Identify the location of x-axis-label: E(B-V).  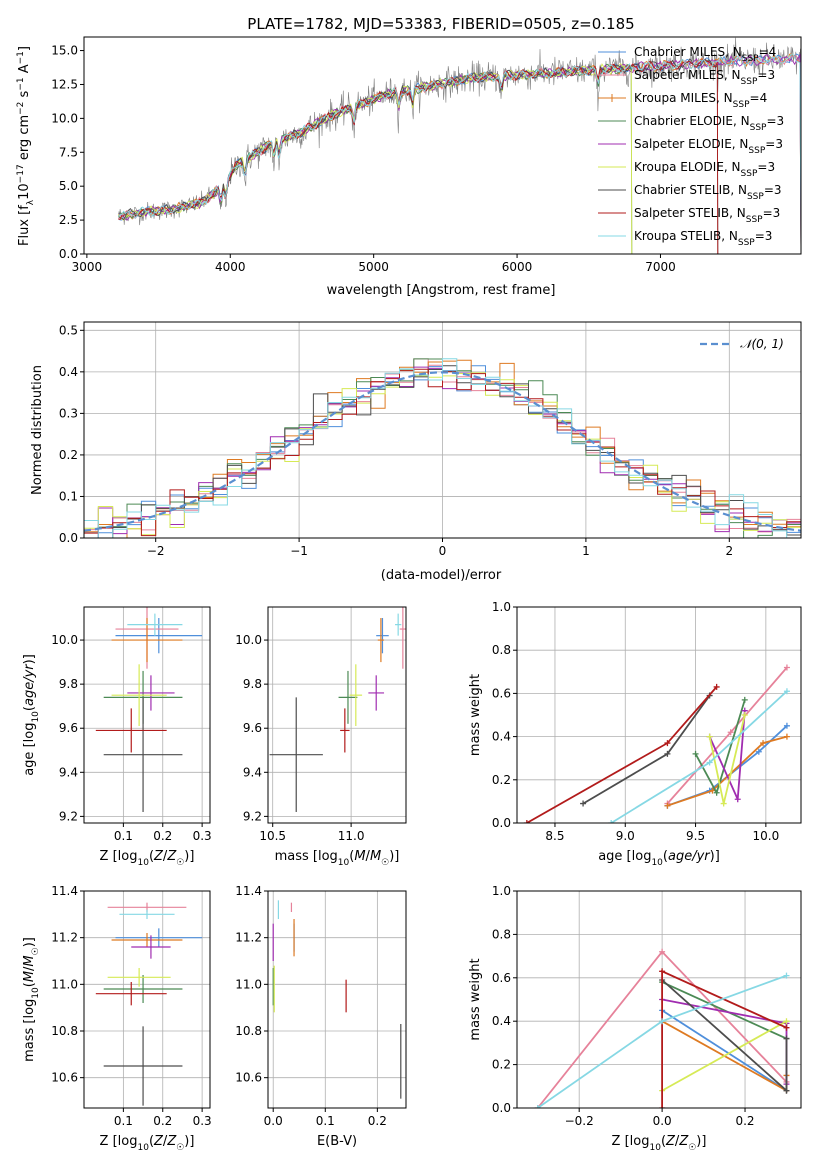
(337, 1141).